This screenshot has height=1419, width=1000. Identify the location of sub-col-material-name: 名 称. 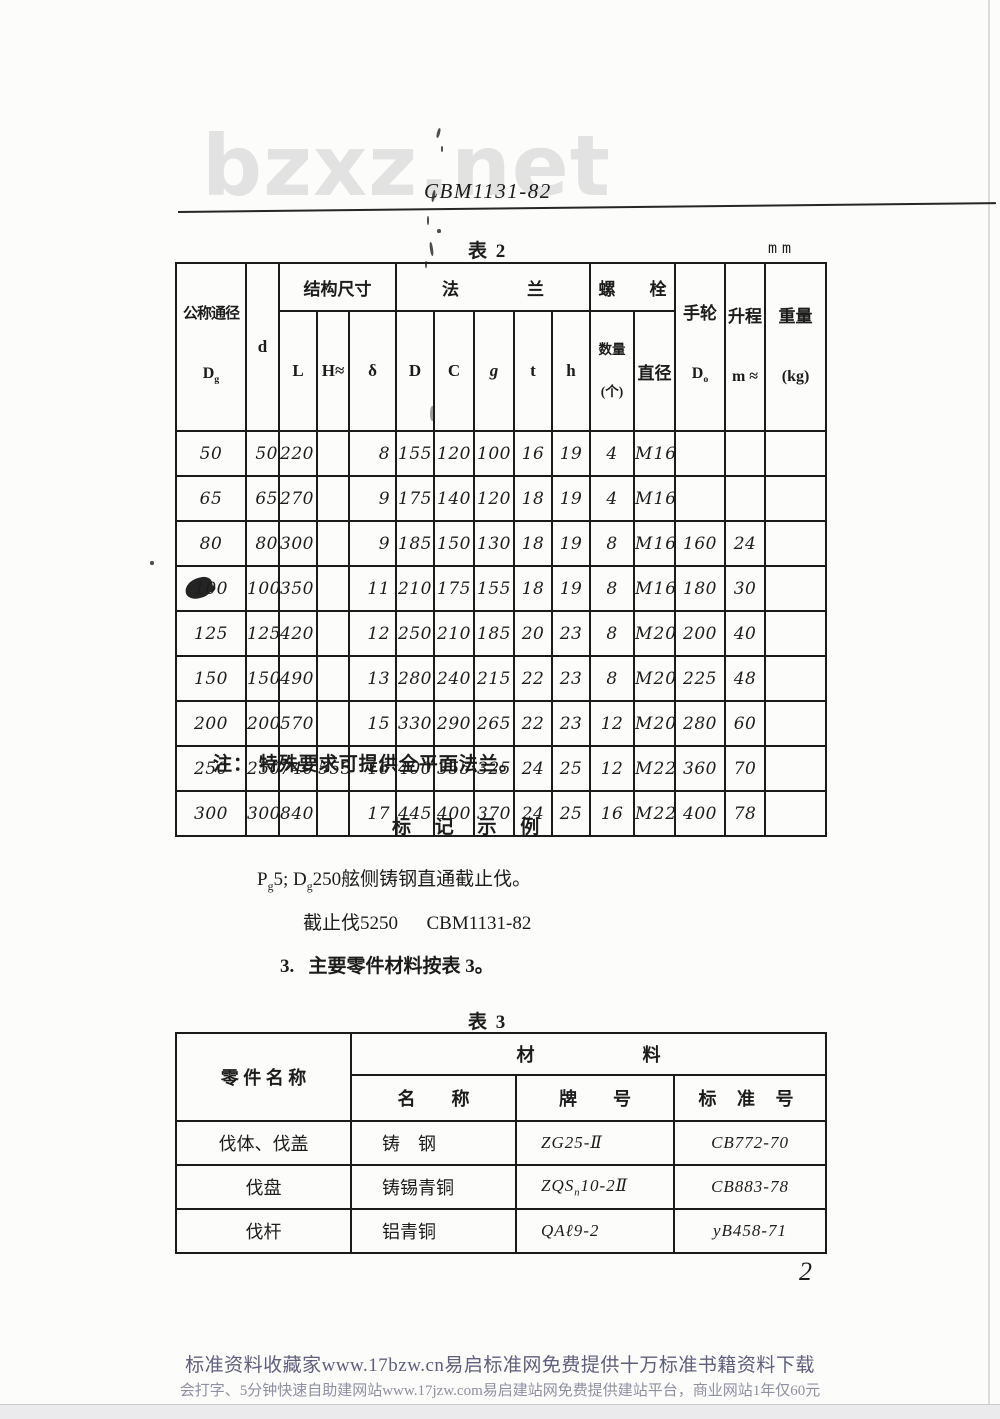
(433, 1098).